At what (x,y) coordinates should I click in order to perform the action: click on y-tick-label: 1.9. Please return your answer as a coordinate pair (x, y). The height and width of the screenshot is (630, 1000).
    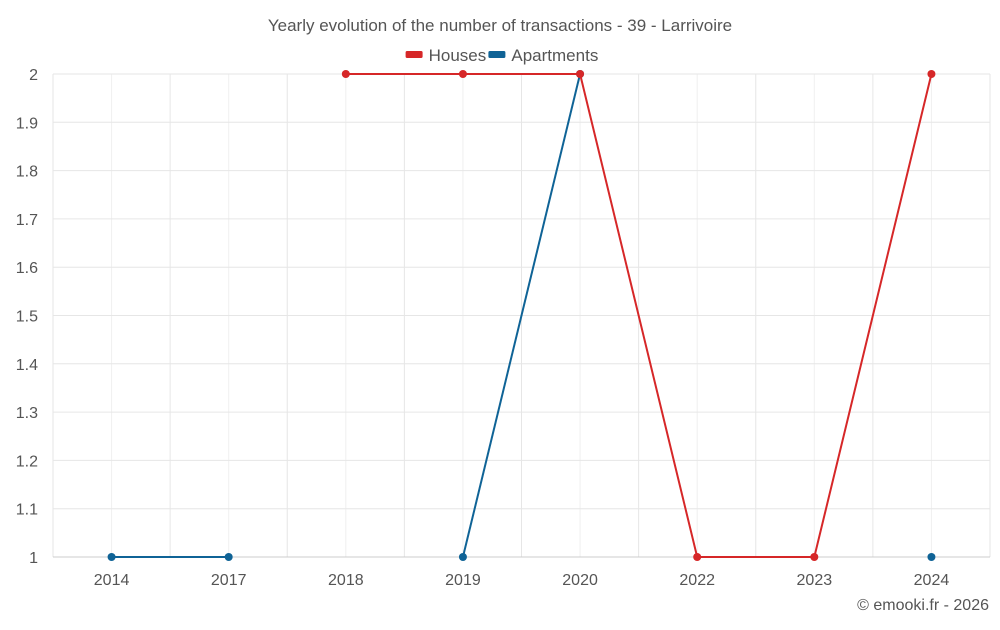
    Looking at the image, I should click on (27, 123).